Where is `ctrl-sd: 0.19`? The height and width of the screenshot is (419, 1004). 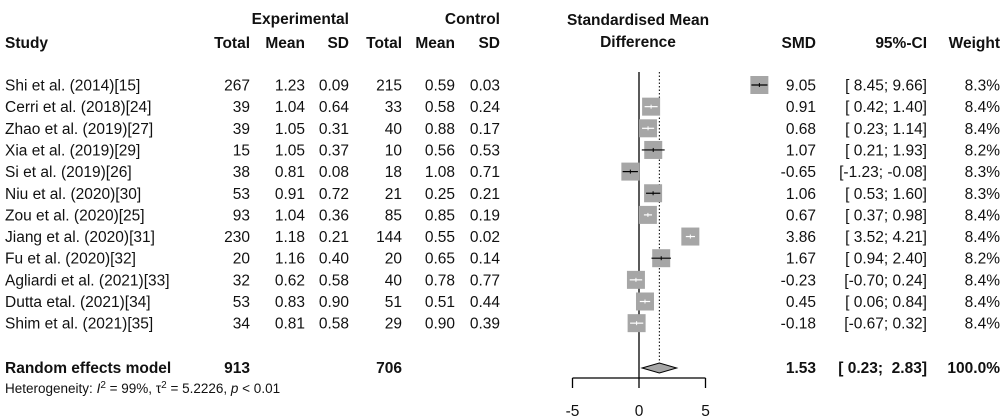 ctrl-sd: 0.19 is located at coordinates (485, 215).